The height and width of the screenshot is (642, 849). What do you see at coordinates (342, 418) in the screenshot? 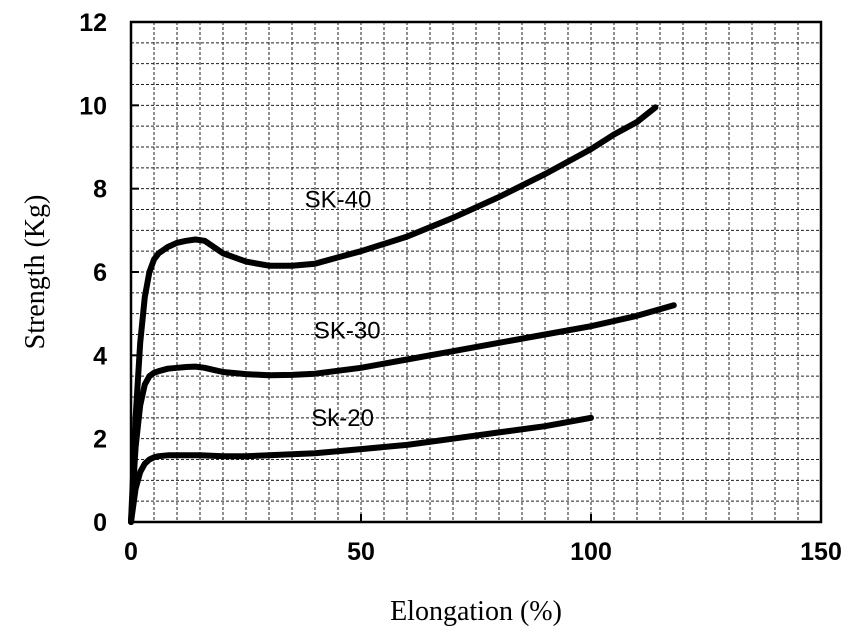
I see `series-label-sk-20: Sk-20` at bounding box center [342, 418].